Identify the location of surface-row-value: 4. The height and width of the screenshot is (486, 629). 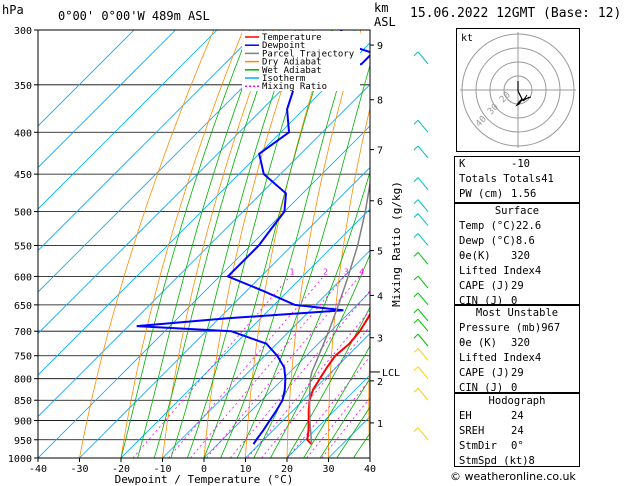
(538, 271).